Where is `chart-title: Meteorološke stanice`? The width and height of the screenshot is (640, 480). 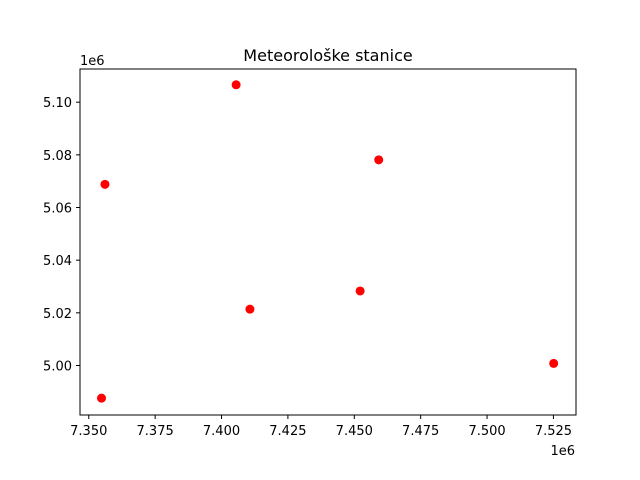 chart-title: Meteorološke stanice is located at coordinates (327, 55).